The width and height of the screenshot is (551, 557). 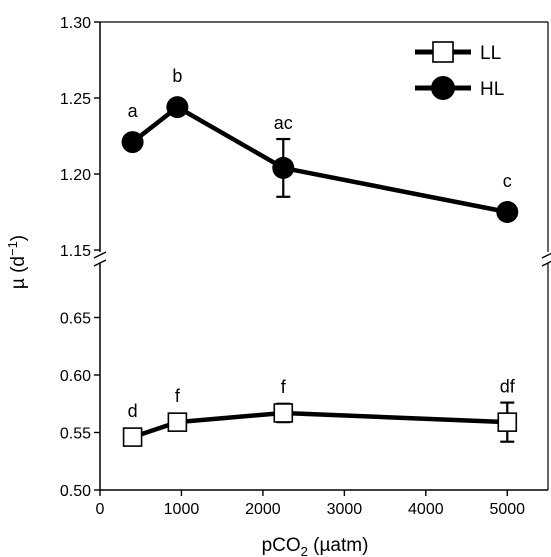 What do you see at coordinates (508, 387) in the screenshot?
I see `point-label: df` at bounding box center [508, 387].